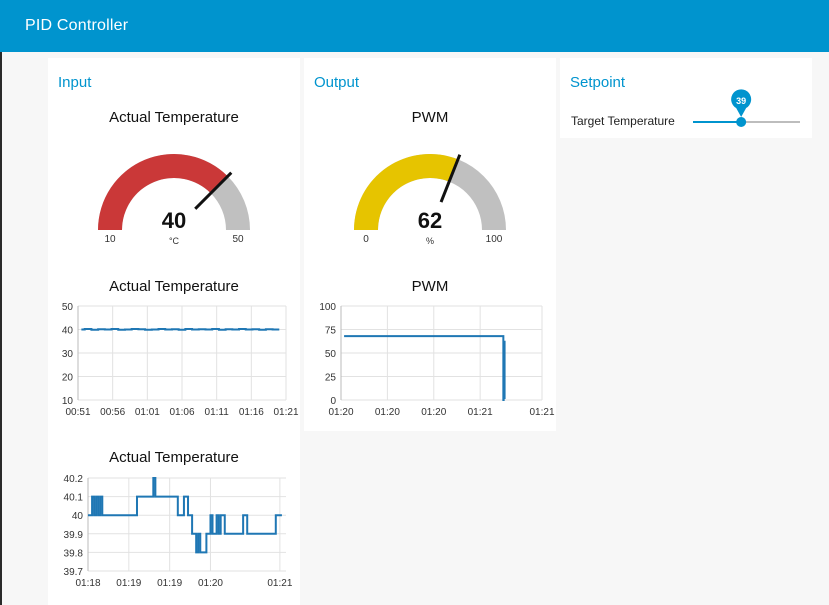  Describe the element at coordinates (430, 220) in the screenshot. I see `pwm-gauge-value: 62` at that location.